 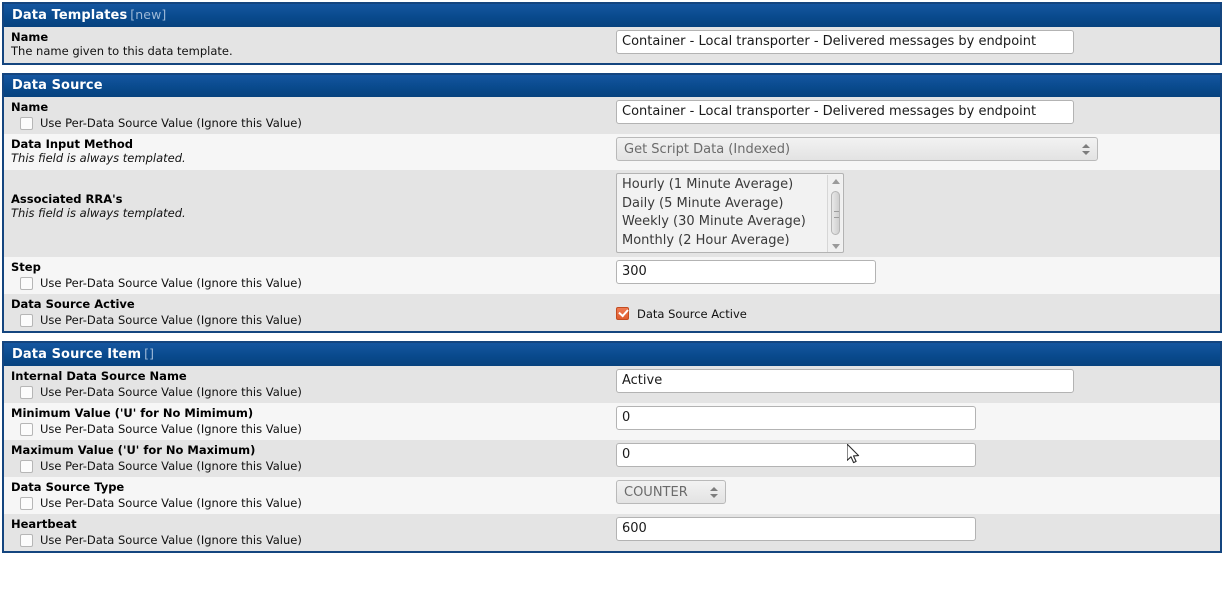 What do you see at coordinates (26, 429) in the screenshot?
I see `minimum-per-source-checkbox` at bounding box center [26, 429].